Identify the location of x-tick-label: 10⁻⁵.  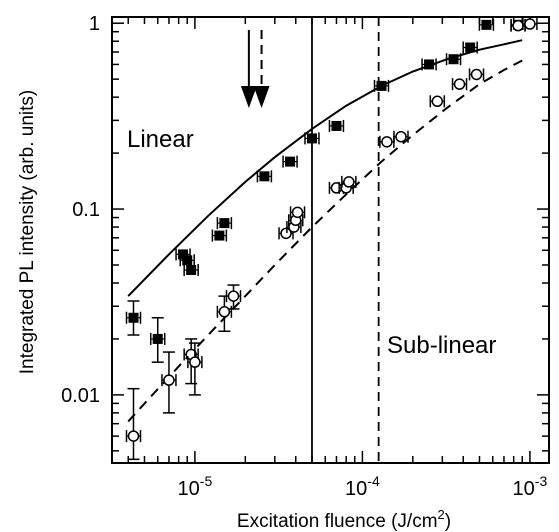
(195, 486).